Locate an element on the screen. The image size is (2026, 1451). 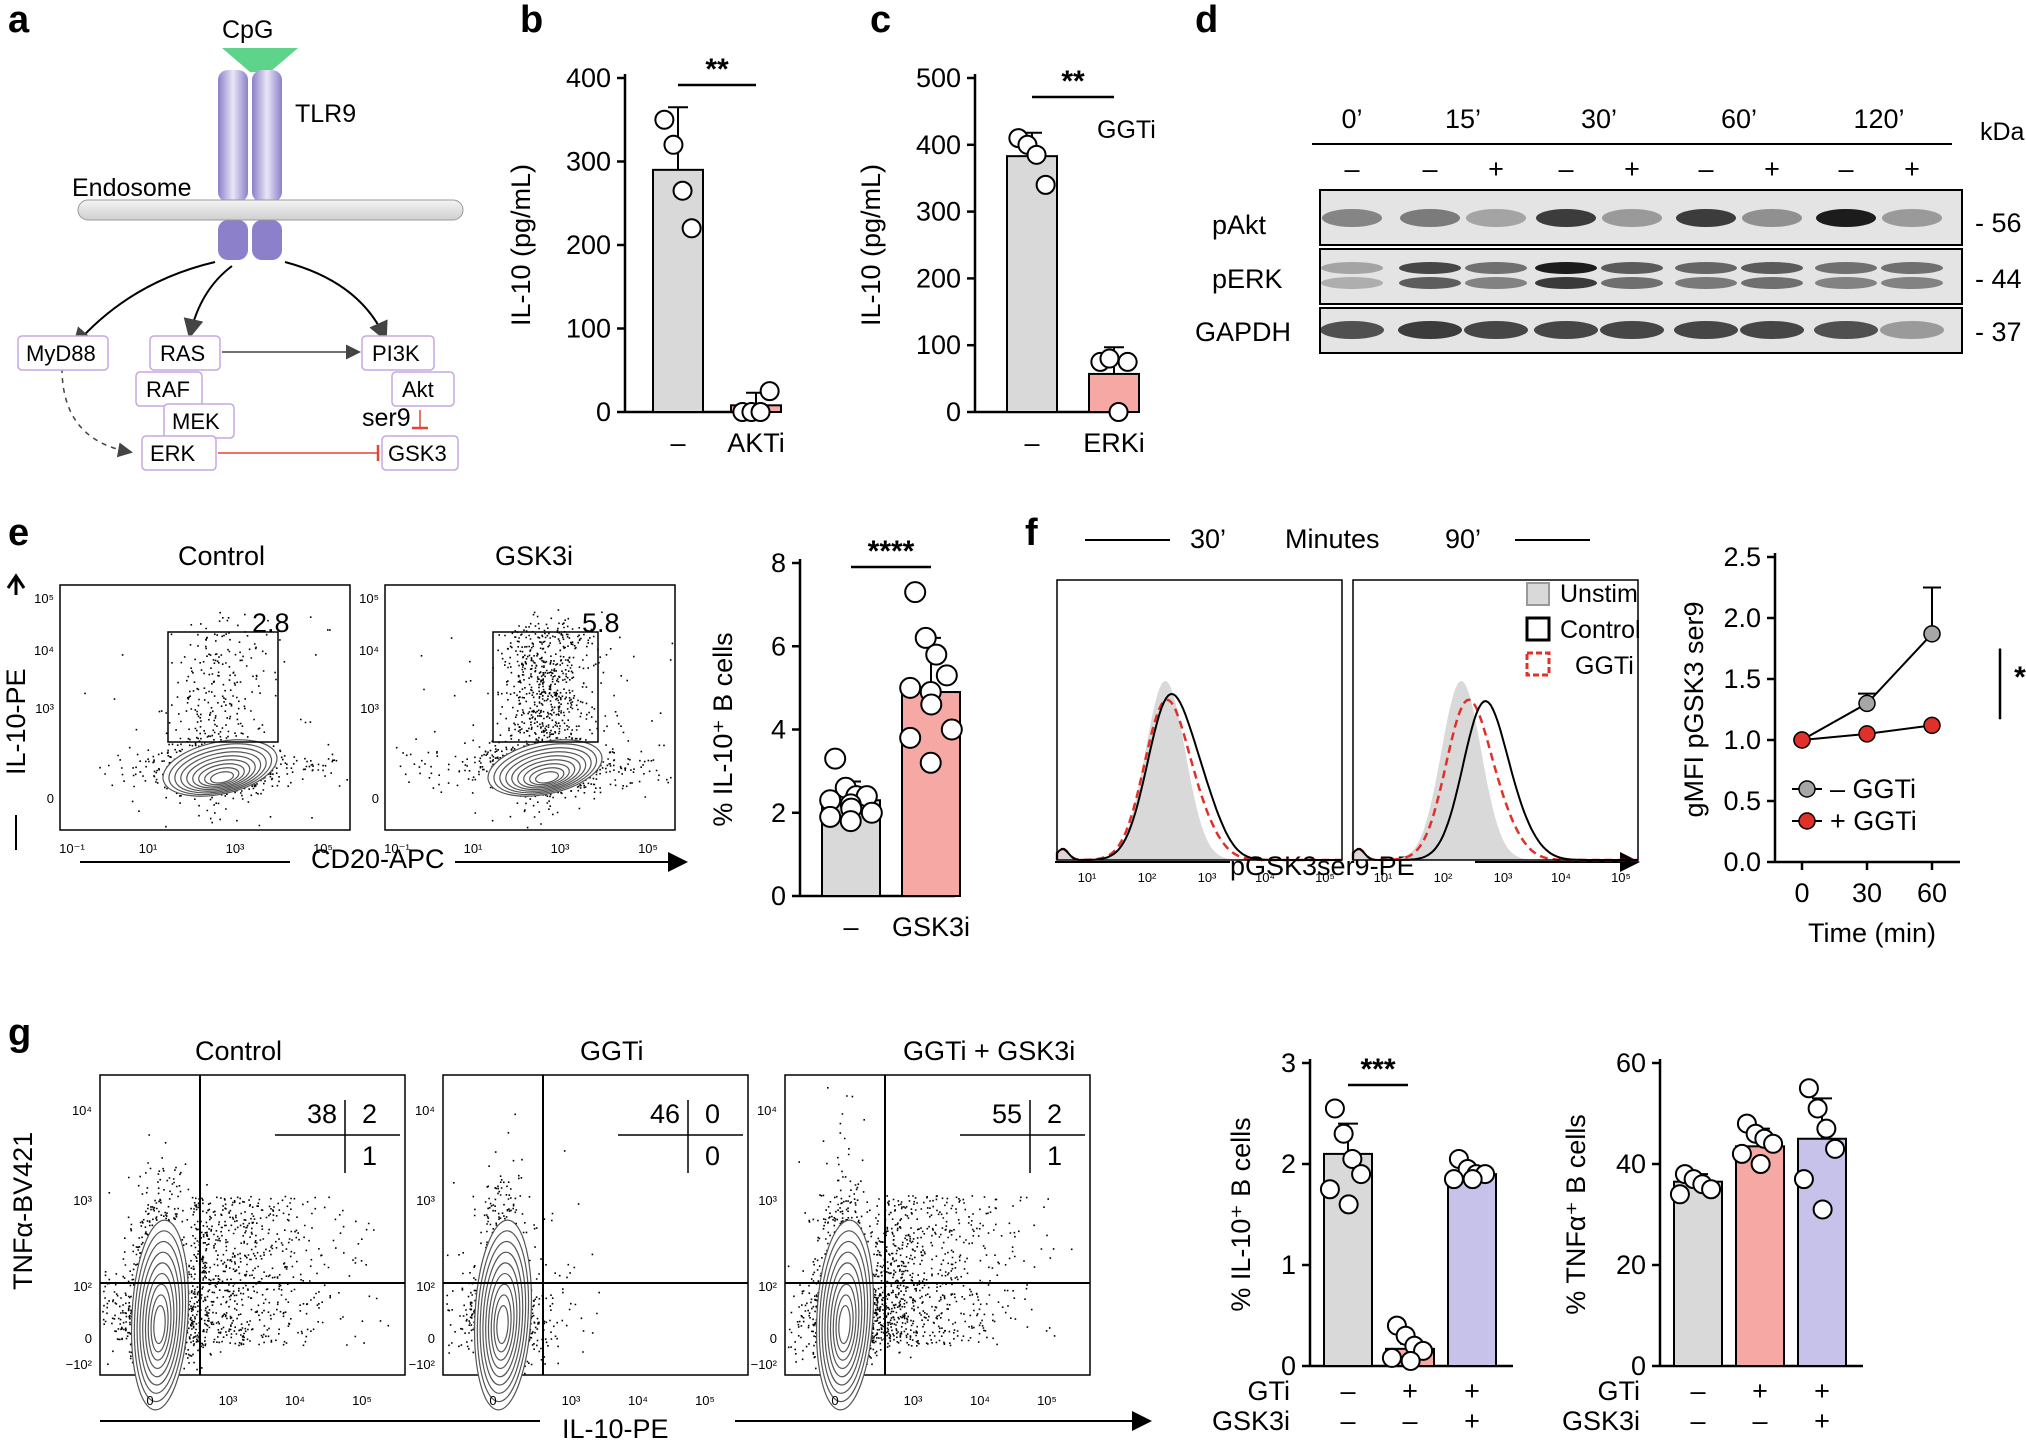
panel-b-letter: b is located at coordinates (531, 20).